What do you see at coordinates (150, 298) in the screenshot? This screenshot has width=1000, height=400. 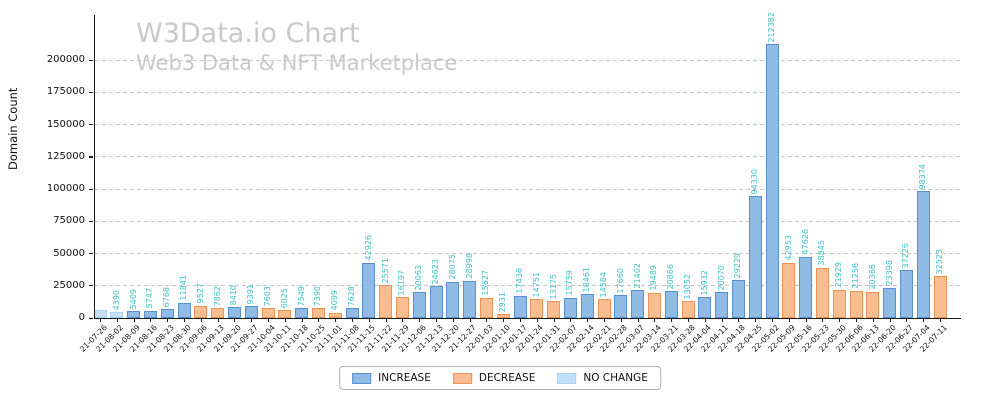 I see `bar-value-label: 5747` at bounding box center [150, 298].